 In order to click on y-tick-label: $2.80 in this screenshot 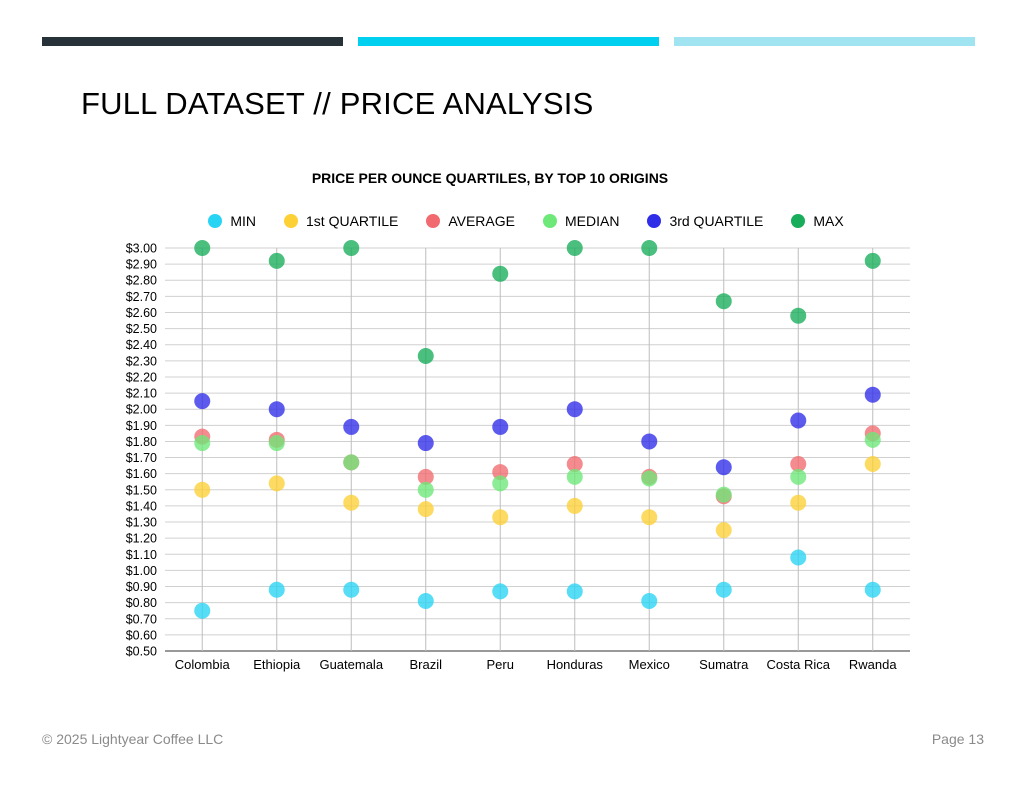, I will do `click(141, 281)`.